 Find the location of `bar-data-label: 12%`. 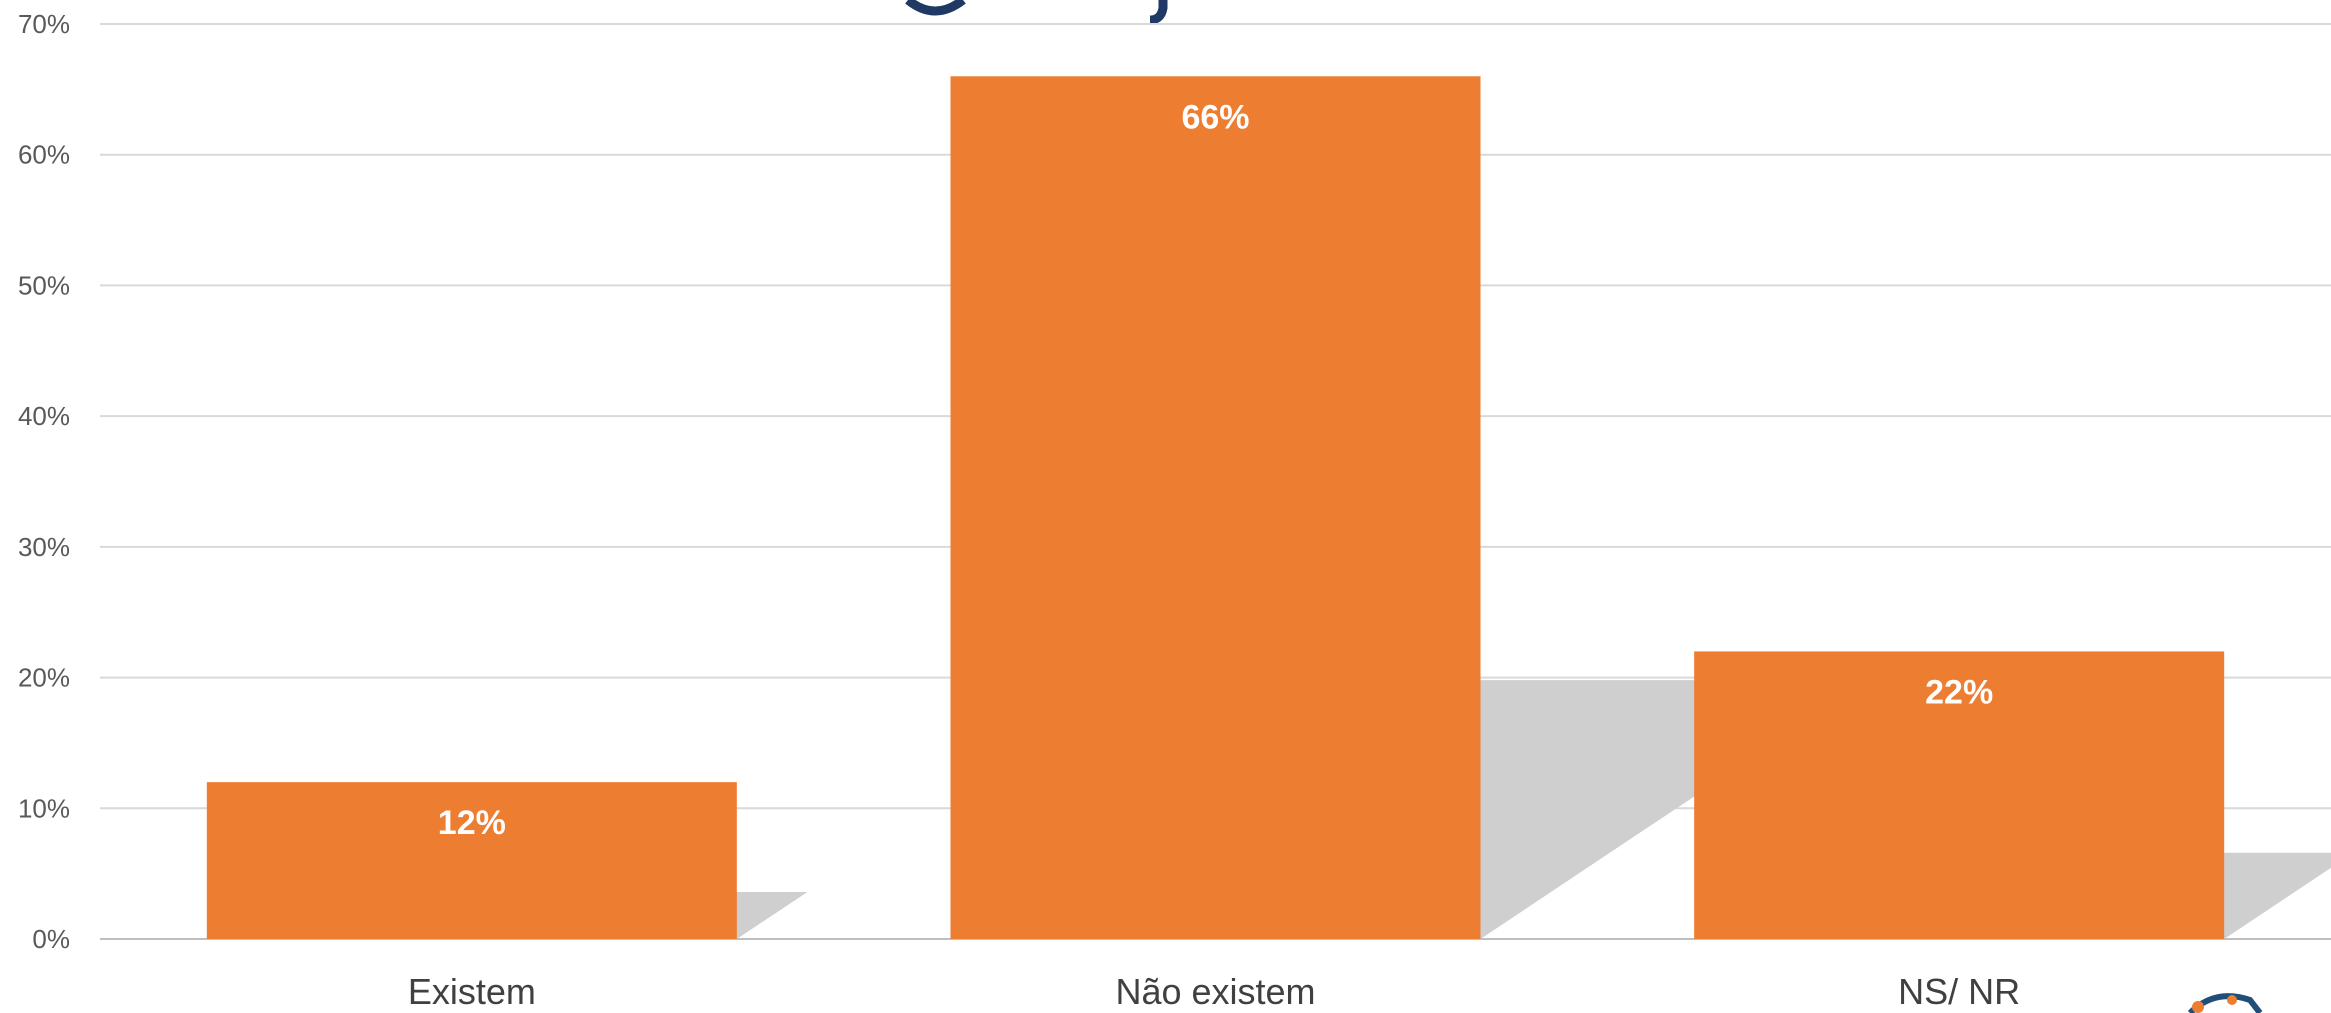

bar-data-label: 12% is located at coordinates (472, 823).